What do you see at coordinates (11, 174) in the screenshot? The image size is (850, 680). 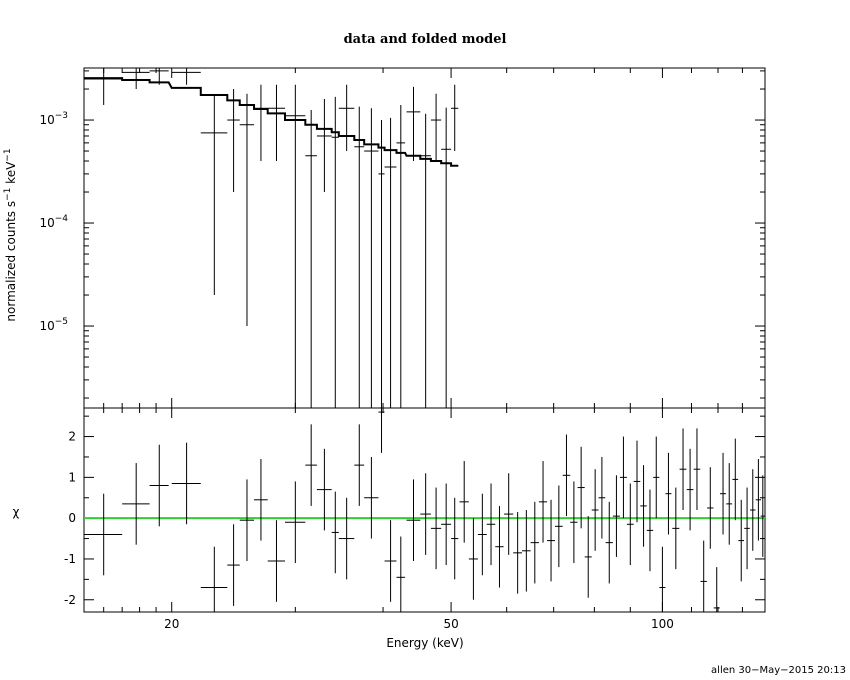 I see `ylabel-mid: keV` at bounding box center [11, 174].